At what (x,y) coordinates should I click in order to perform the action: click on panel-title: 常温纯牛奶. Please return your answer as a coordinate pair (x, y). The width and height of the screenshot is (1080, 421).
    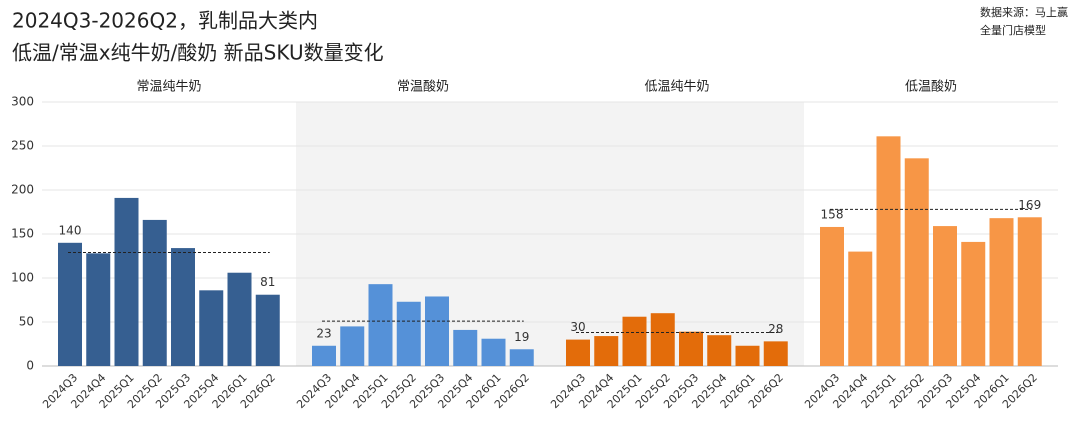
    Looking at the image, I should click on (168, 87).